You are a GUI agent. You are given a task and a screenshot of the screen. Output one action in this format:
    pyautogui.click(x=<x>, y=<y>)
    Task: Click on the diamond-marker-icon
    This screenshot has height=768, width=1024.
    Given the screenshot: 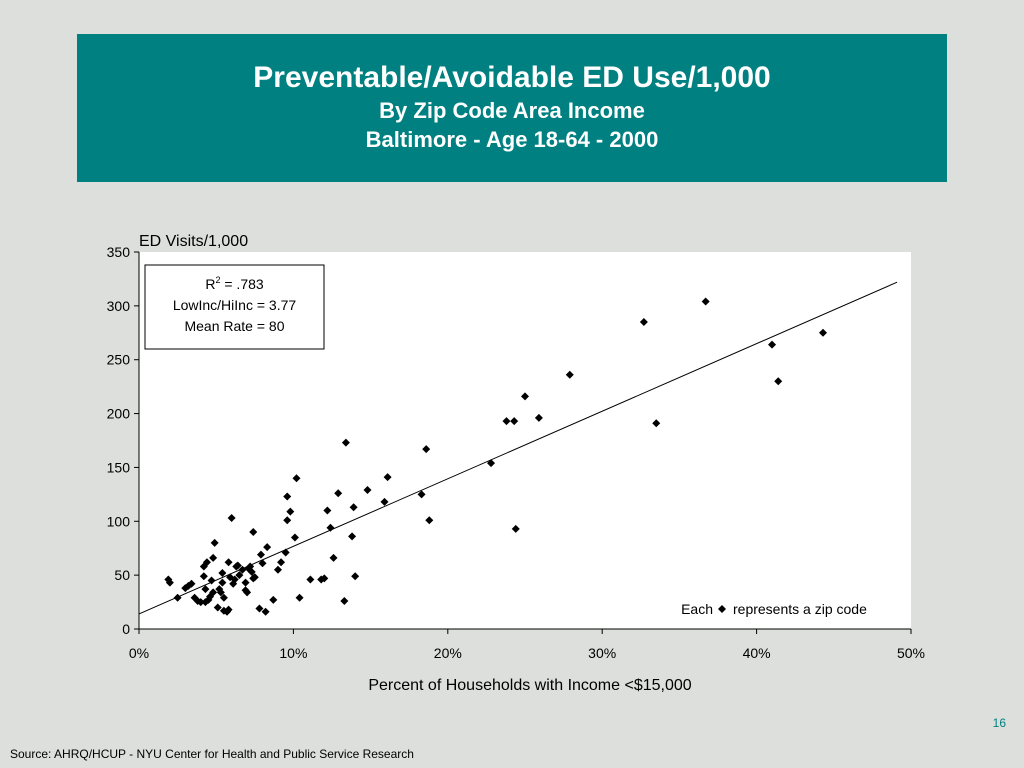 What is the action you would take?
    pyautogui.click(x=722, y=609)
    